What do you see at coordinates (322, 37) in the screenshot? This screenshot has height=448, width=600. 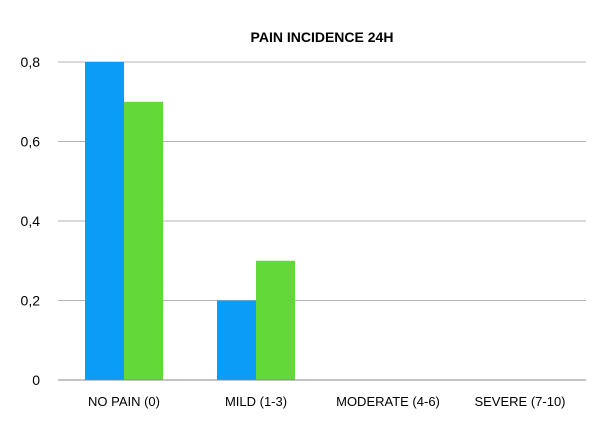 I see `chart-title: PAIN INCIDENCE 24H` at bounding box center [322, 37].